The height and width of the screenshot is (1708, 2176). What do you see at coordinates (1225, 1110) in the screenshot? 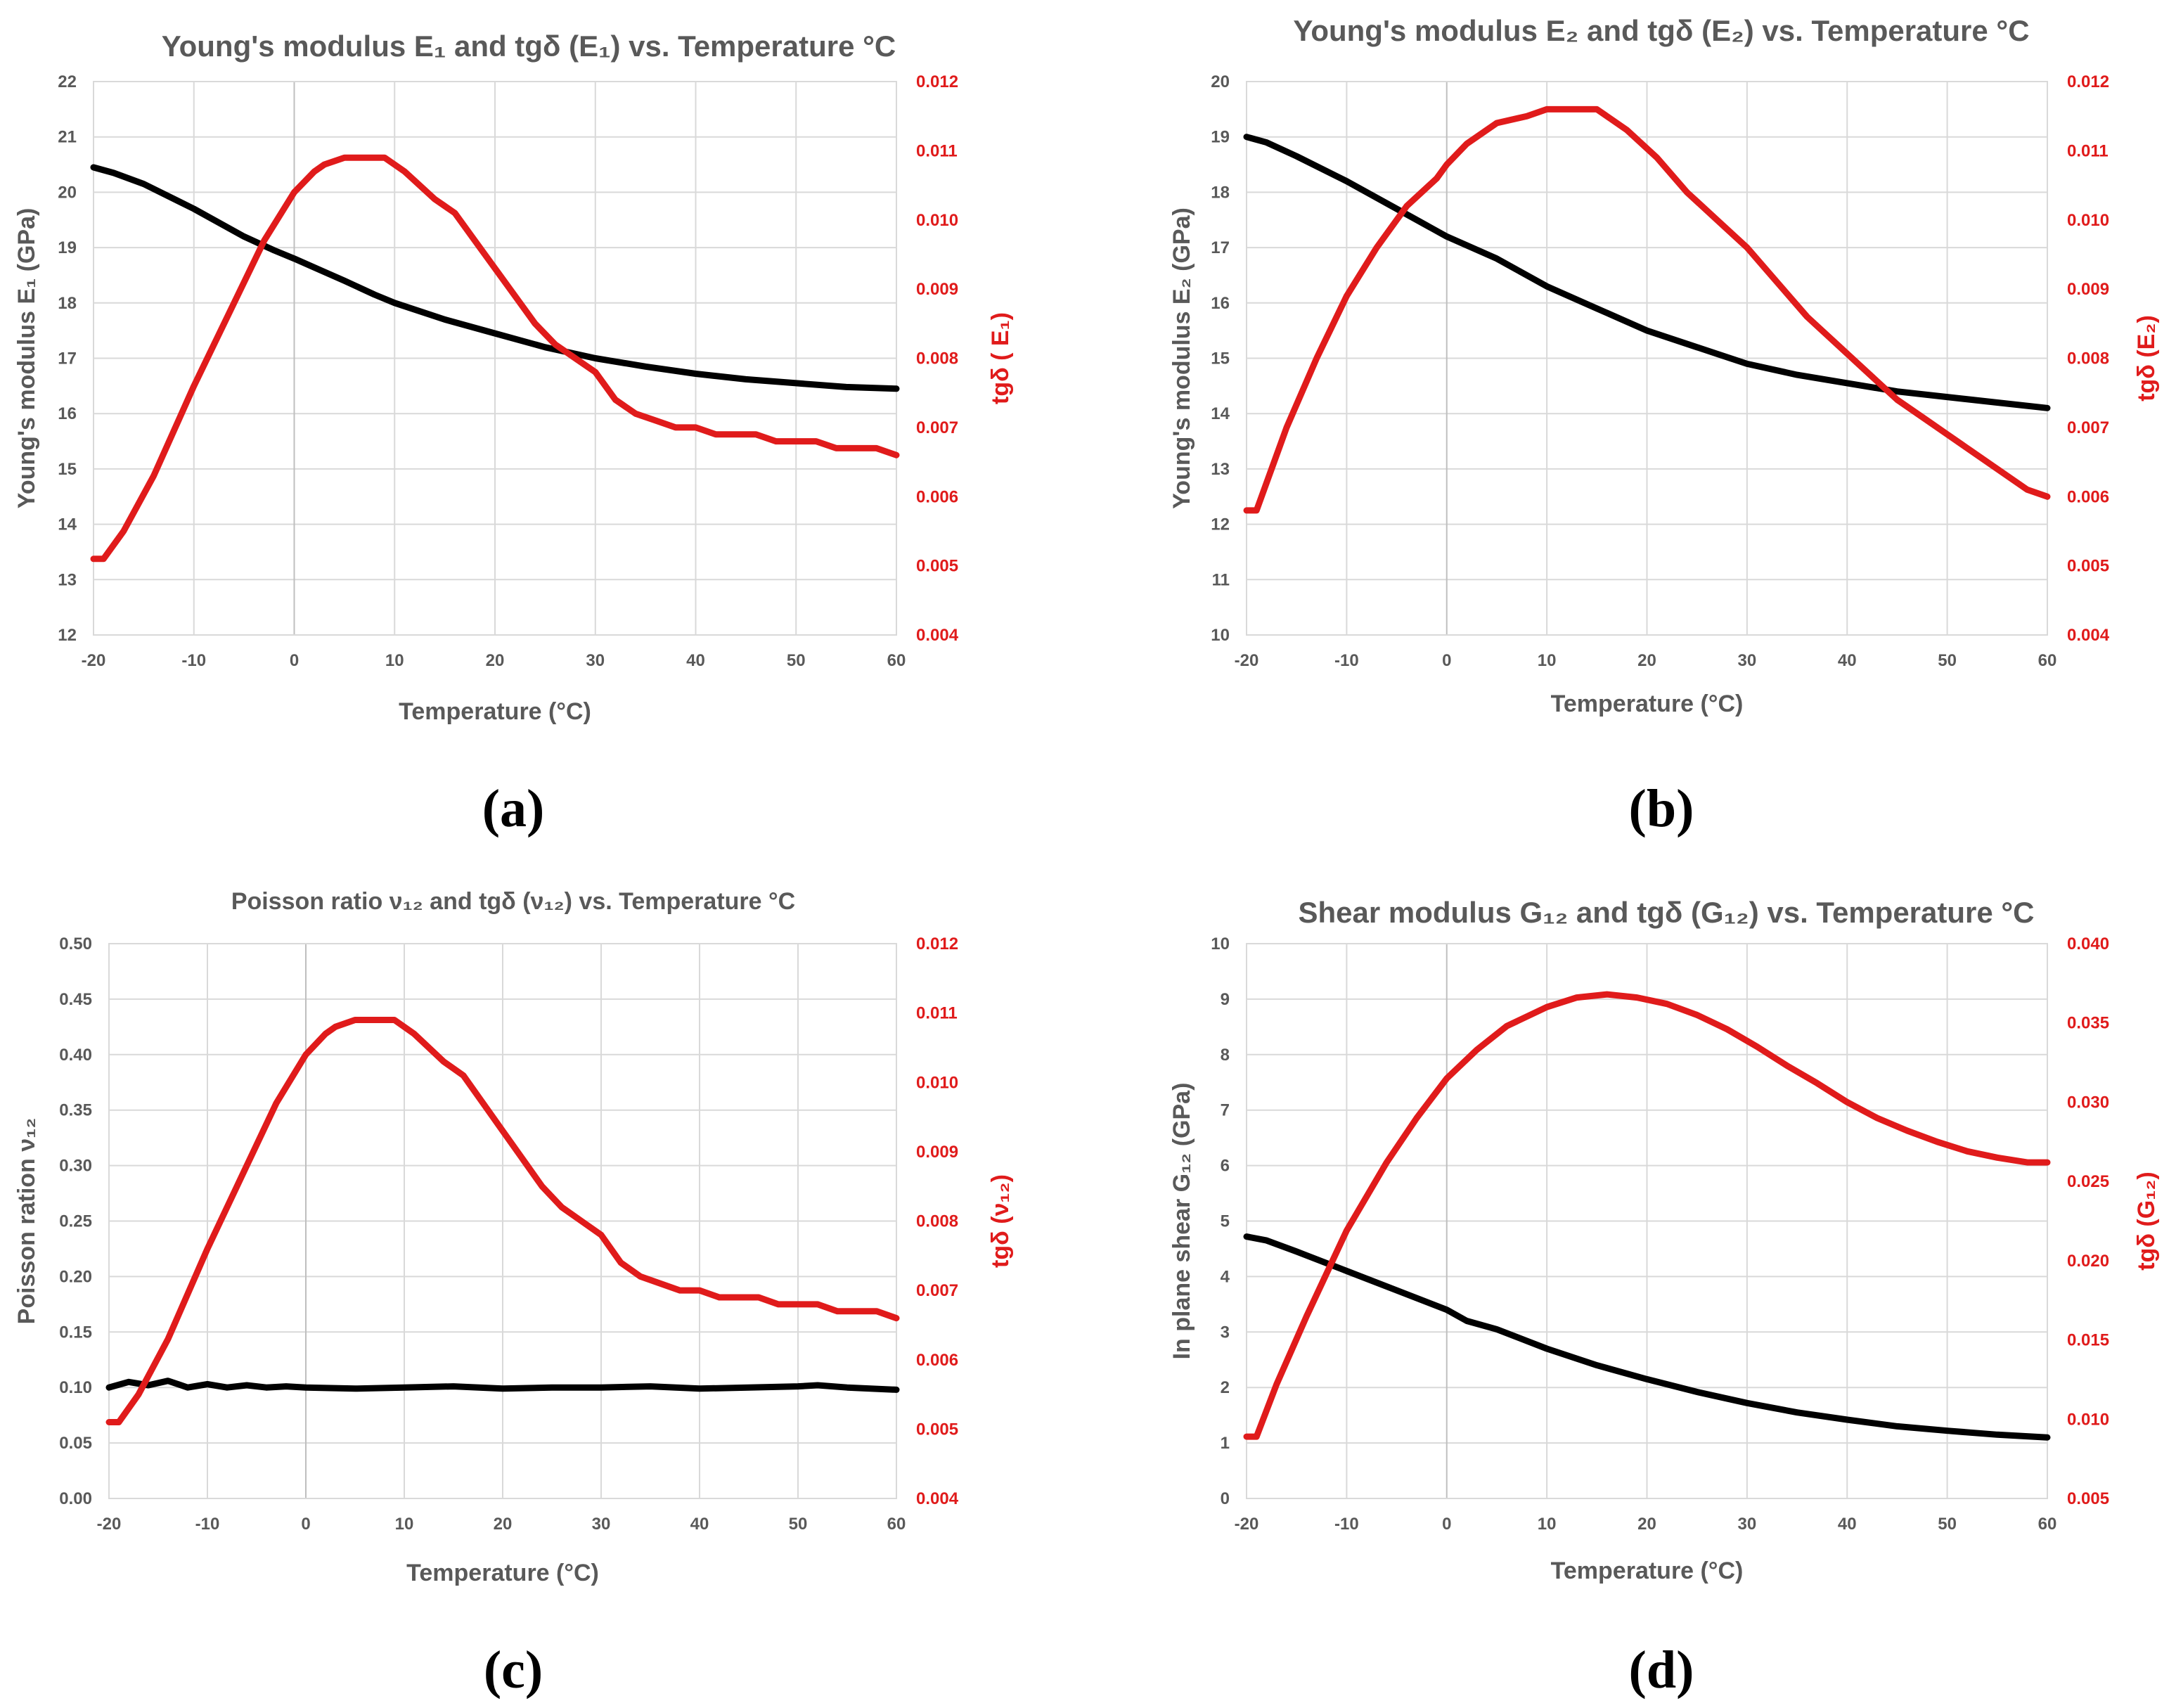
I see `y-tick-label: 7` at bounding box center [1225, 1110].